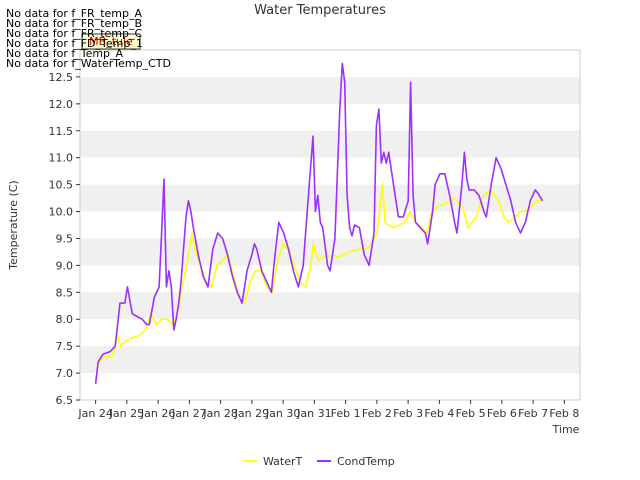 The height and width of the screenshot is (480, 640). I want to click on y-tick-label: 10.5, so click(61, 185).